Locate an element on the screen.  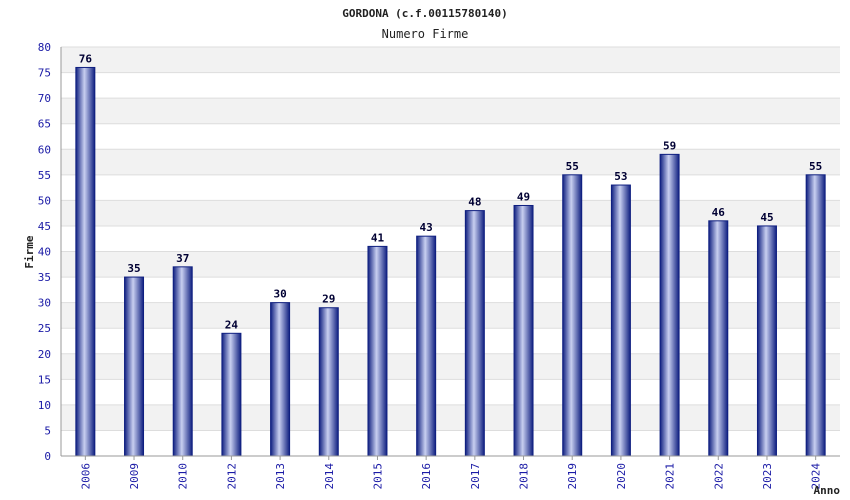
bar-value-label: 43 is located at coordinates (426, 227).